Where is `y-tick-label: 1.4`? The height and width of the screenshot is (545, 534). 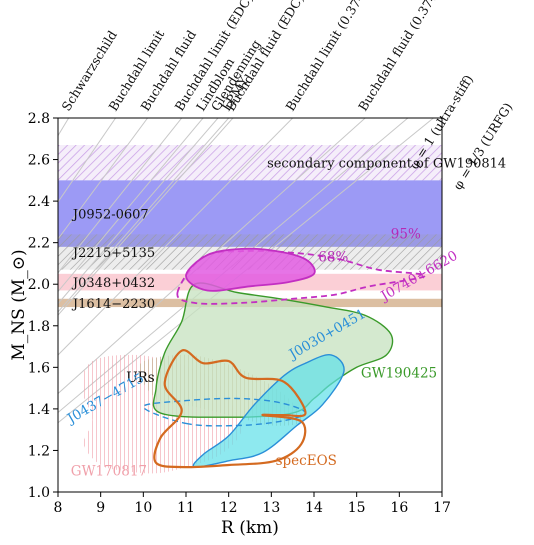
y-tick-label: 1.4 is located at coordinates (39, 410).